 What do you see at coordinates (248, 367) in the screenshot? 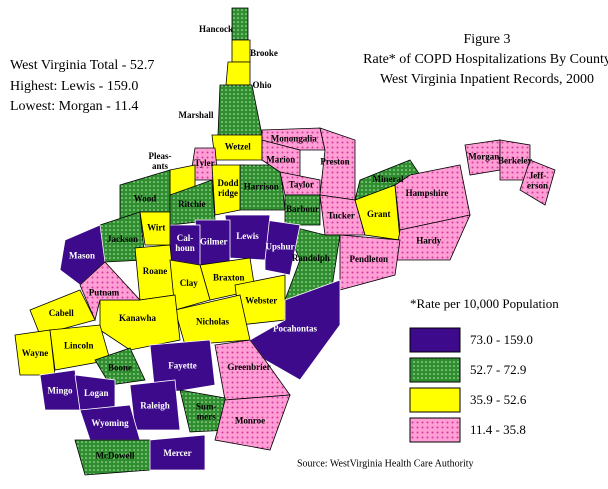
I see `county-label: Greenbrier` at bounding box center [248, 367].